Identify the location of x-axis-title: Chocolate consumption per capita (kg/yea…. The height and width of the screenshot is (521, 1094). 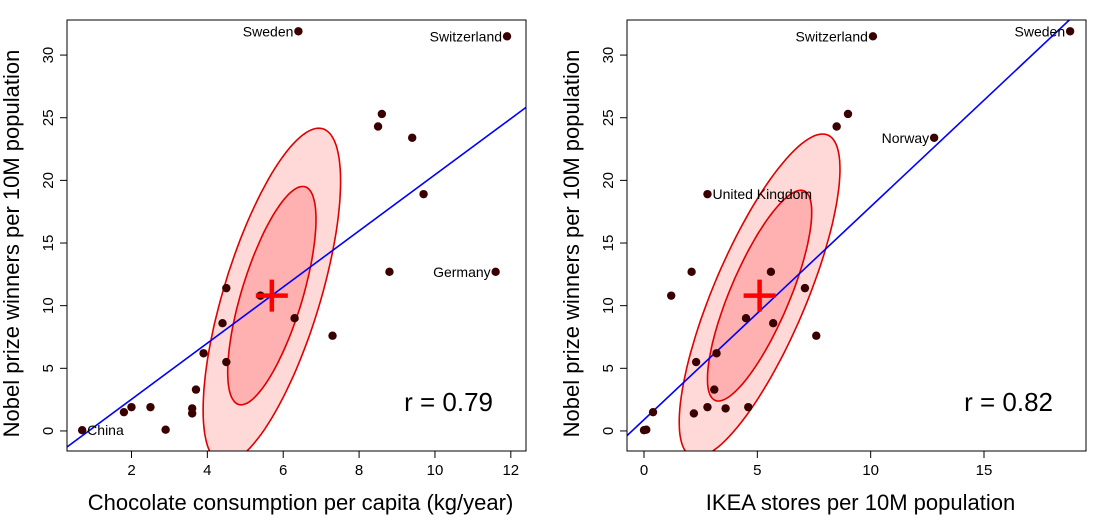
(301, 502).